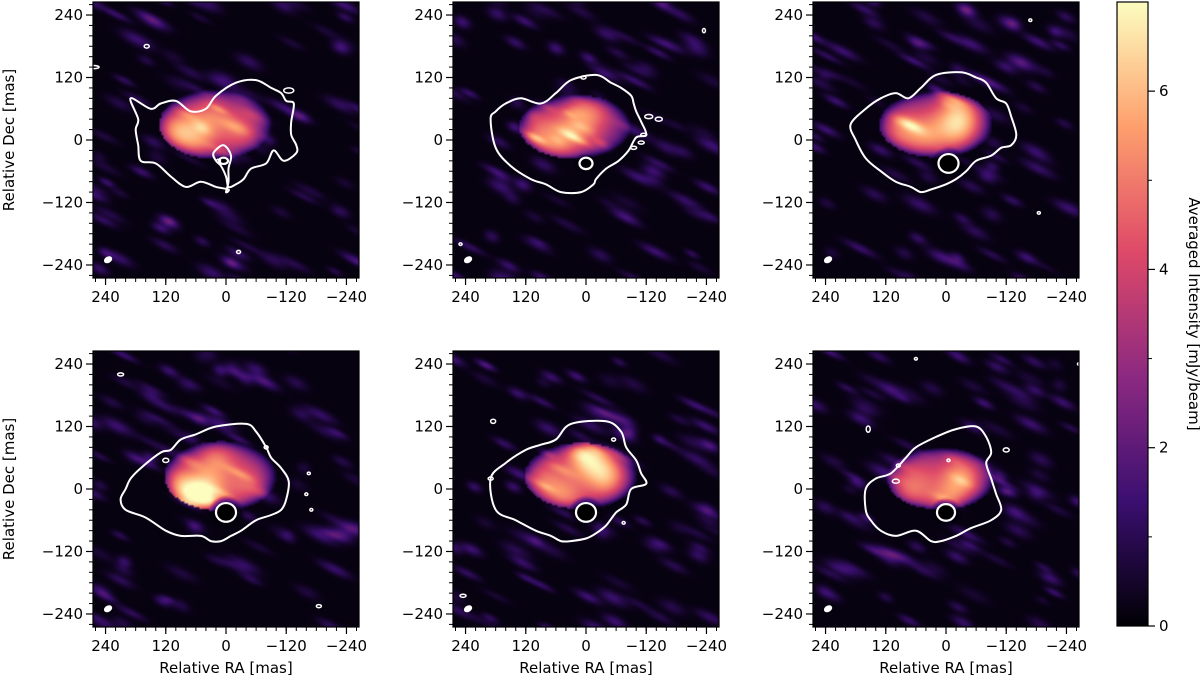 This screenshot has width=1200, height=680. Describe the element at coordinates (1164, 448) in the screenshot. I see `colorbar-tick-label: 2` at that location.